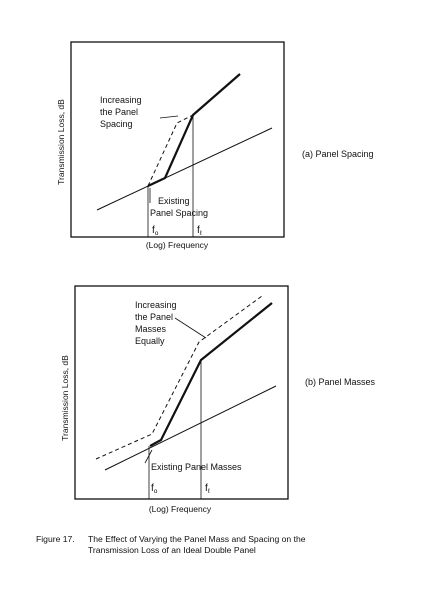  Describe the element at coordinates (154, 489) in the screenshot. I see `panel-b-f0-label: fo` at that location.